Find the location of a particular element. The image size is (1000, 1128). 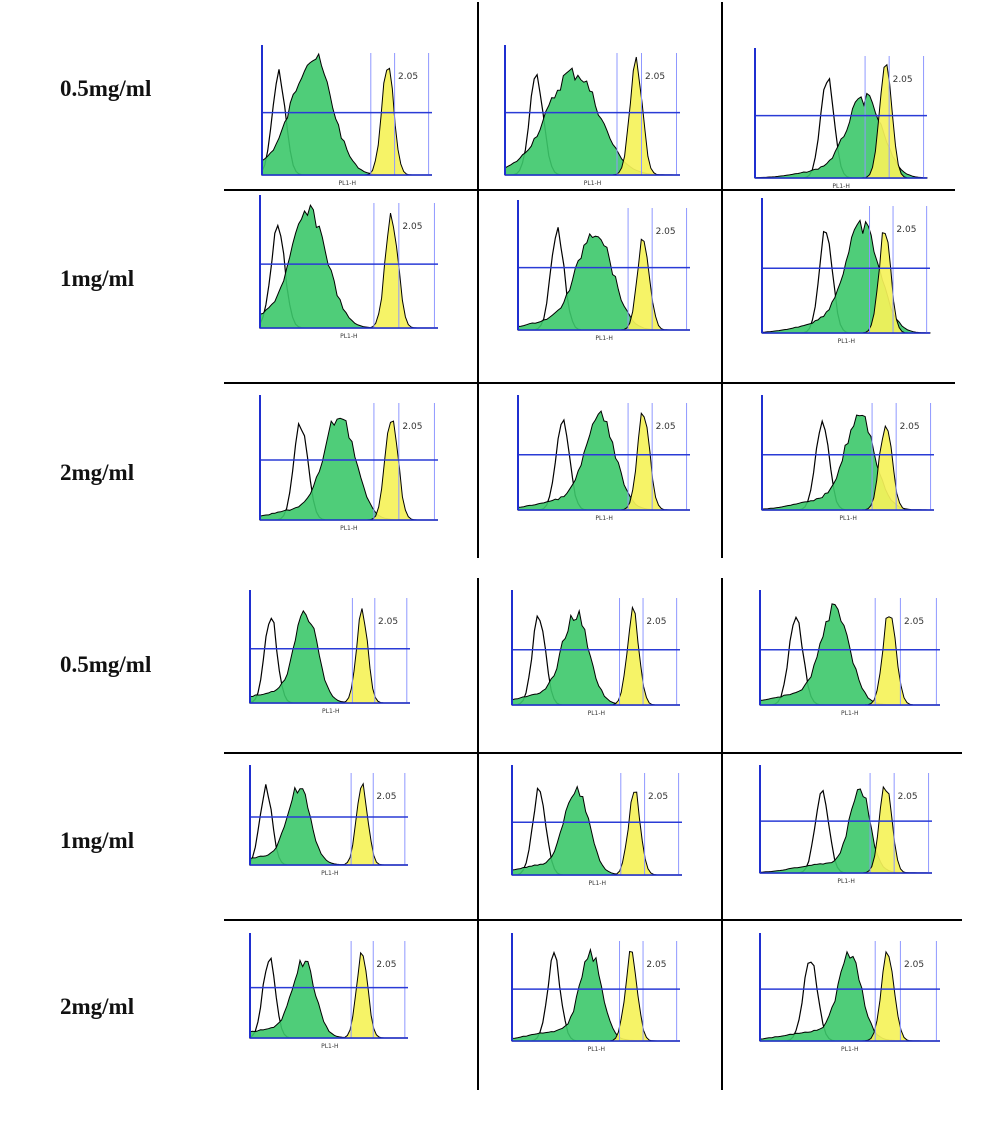

histogram-b1-r3-c1: 2.05 PL1-H is located at coordinates (348, 463).